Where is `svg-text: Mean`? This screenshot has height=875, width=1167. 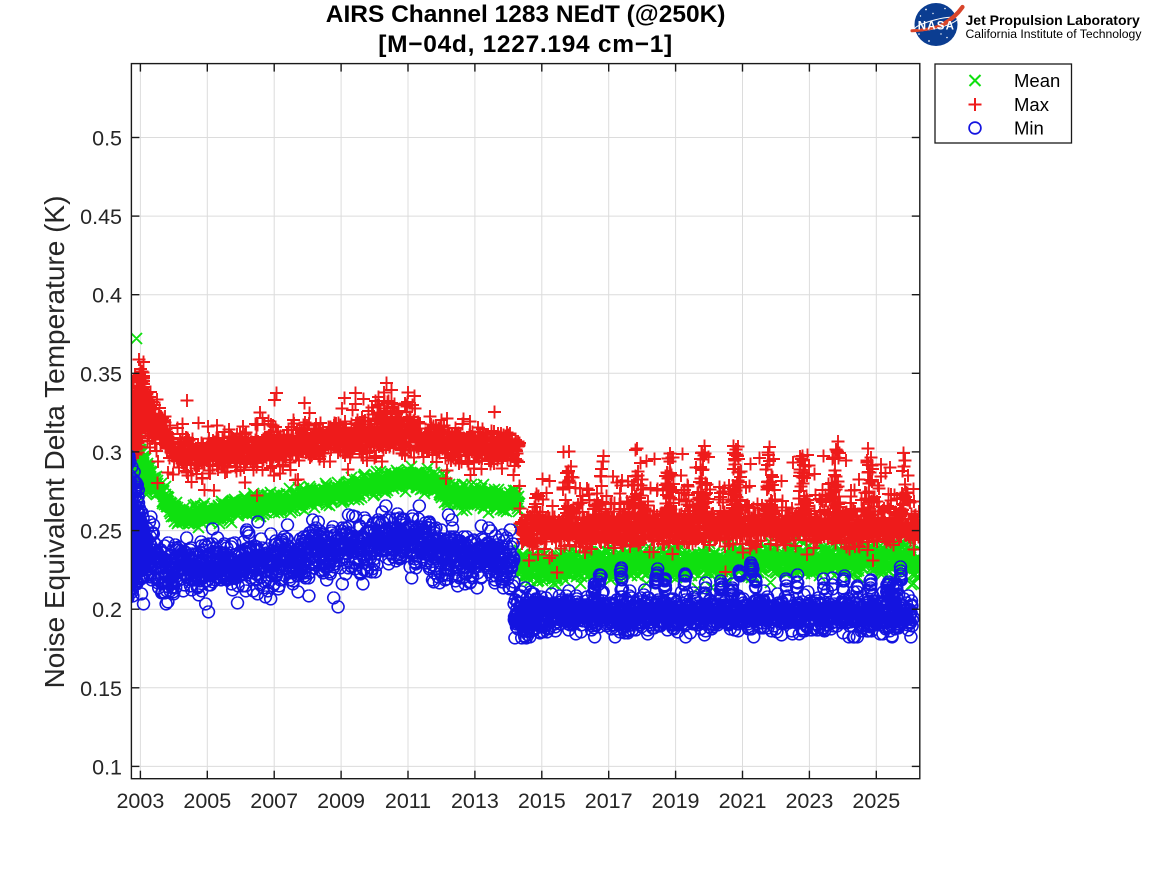 svg-text: Mean is located at coordinates (1037, 80).